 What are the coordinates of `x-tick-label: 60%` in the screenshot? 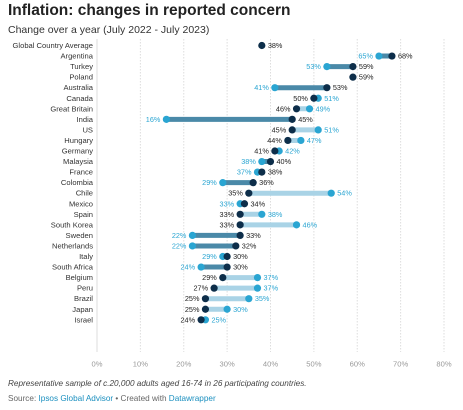 It's located at (357, 364).